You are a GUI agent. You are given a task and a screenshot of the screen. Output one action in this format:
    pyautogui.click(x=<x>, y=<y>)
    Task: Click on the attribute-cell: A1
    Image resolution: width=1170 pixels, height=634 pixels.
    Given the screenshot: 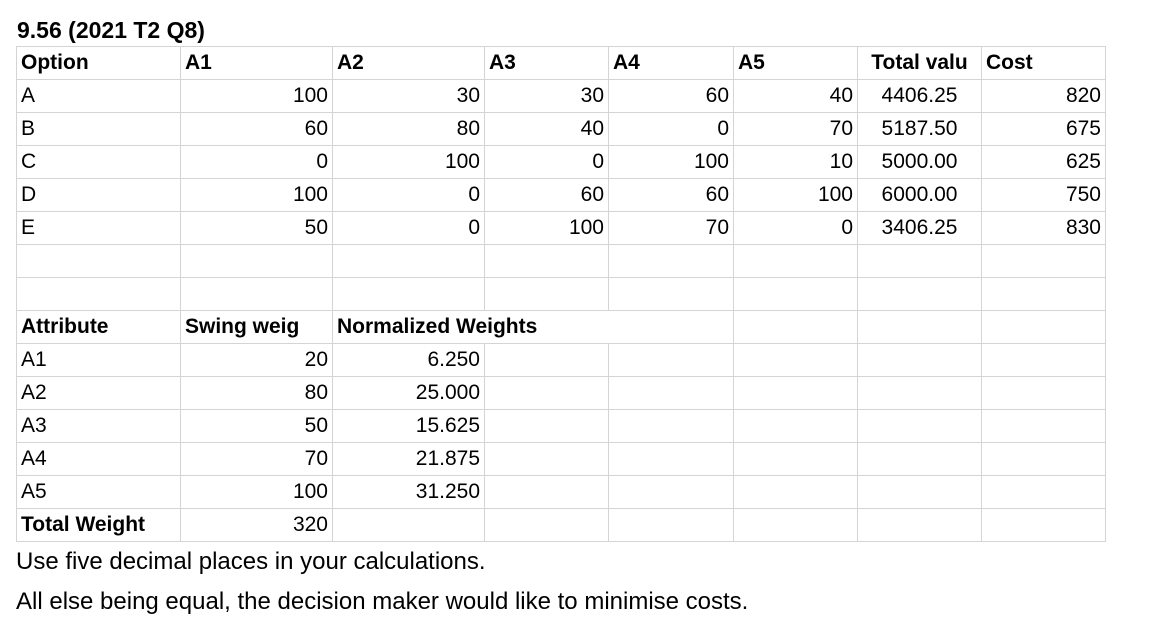 What is the action you would take?
    pyautogui.click(x=98, y=360)
    